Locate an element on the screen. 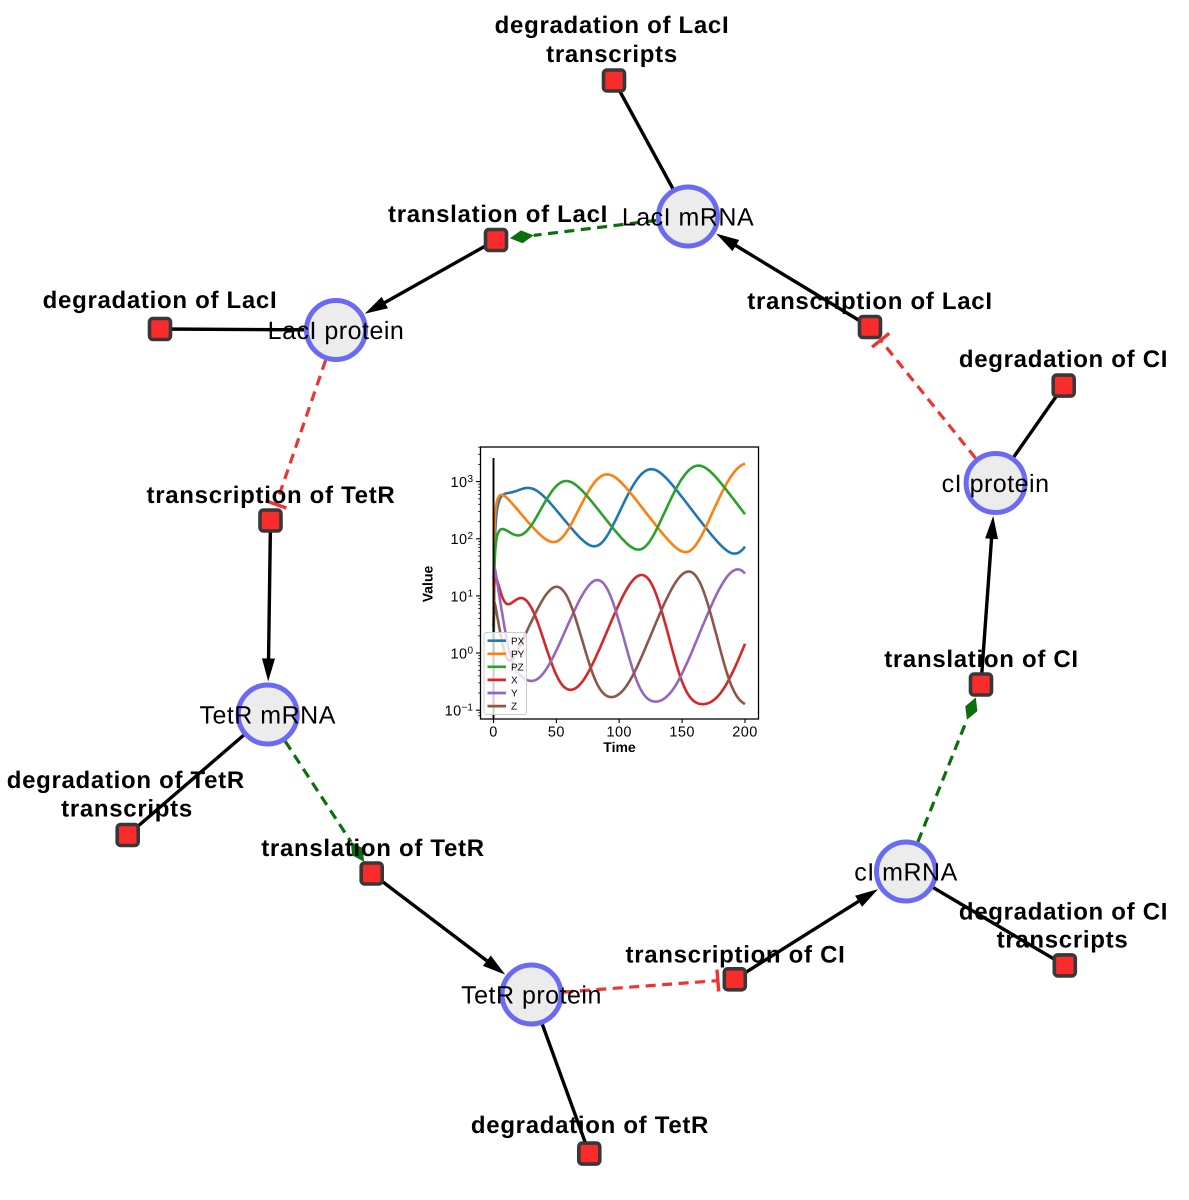 The width and height of the screenshot is (1189, 1200). svg-text: LacI protein is located at coordinates (336, 331).